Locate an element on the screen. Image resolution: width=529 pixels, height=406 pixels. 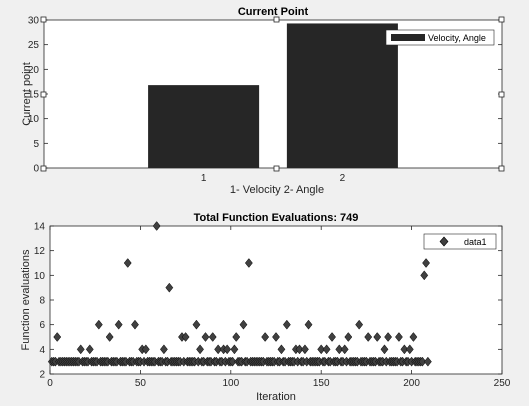
handle-top-left is located at coordinates (43, 19).